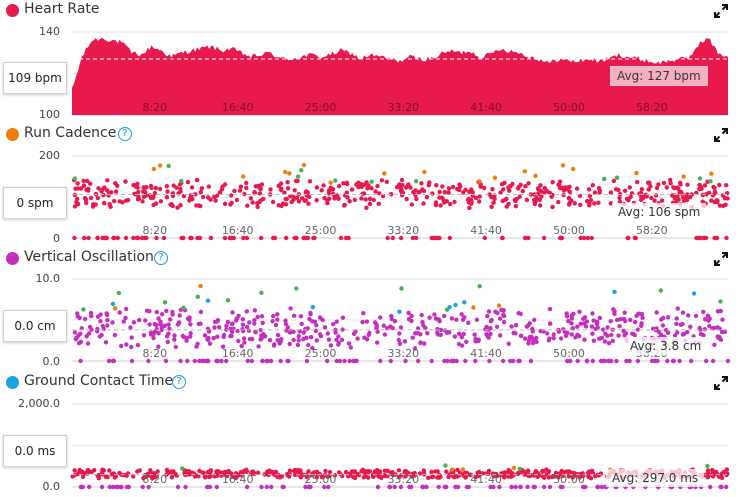 The height and width of the screenshot is (497, 736). I want to click on current-value-box: 109 bpm, so click(35, 78).